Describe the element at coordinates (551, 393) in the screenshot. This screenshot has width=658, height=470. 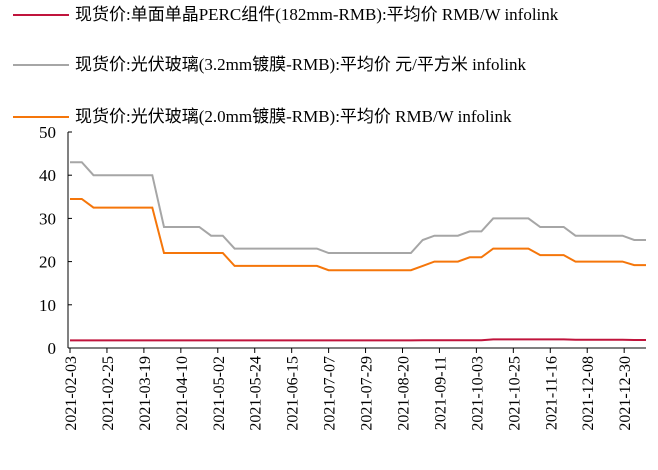
I see `x-tick-label: 2021-11-16` at that location.